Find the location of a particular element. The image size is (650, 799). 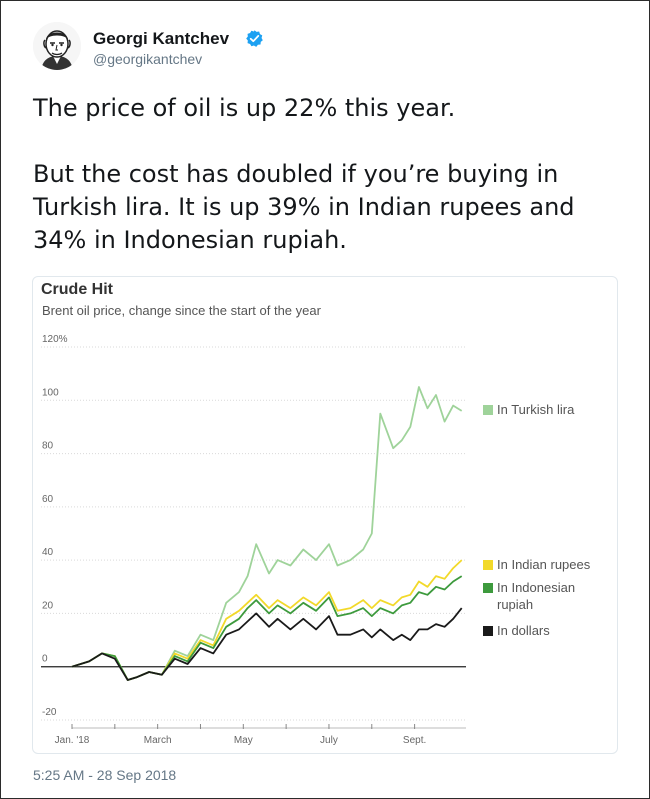

y-tick-label: 120% is located at coordinates (55, 339).